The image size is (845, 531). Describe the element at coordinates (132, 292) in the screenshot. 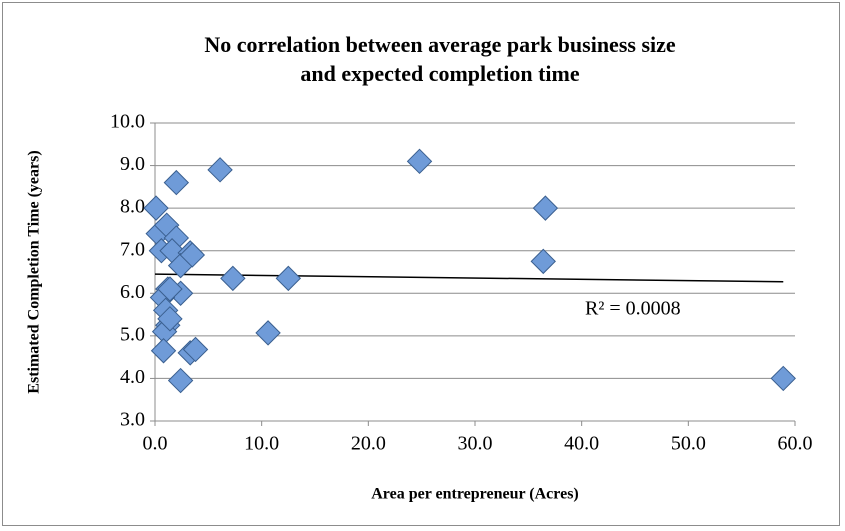

I see `y-tick-label: 6.0` at that location.